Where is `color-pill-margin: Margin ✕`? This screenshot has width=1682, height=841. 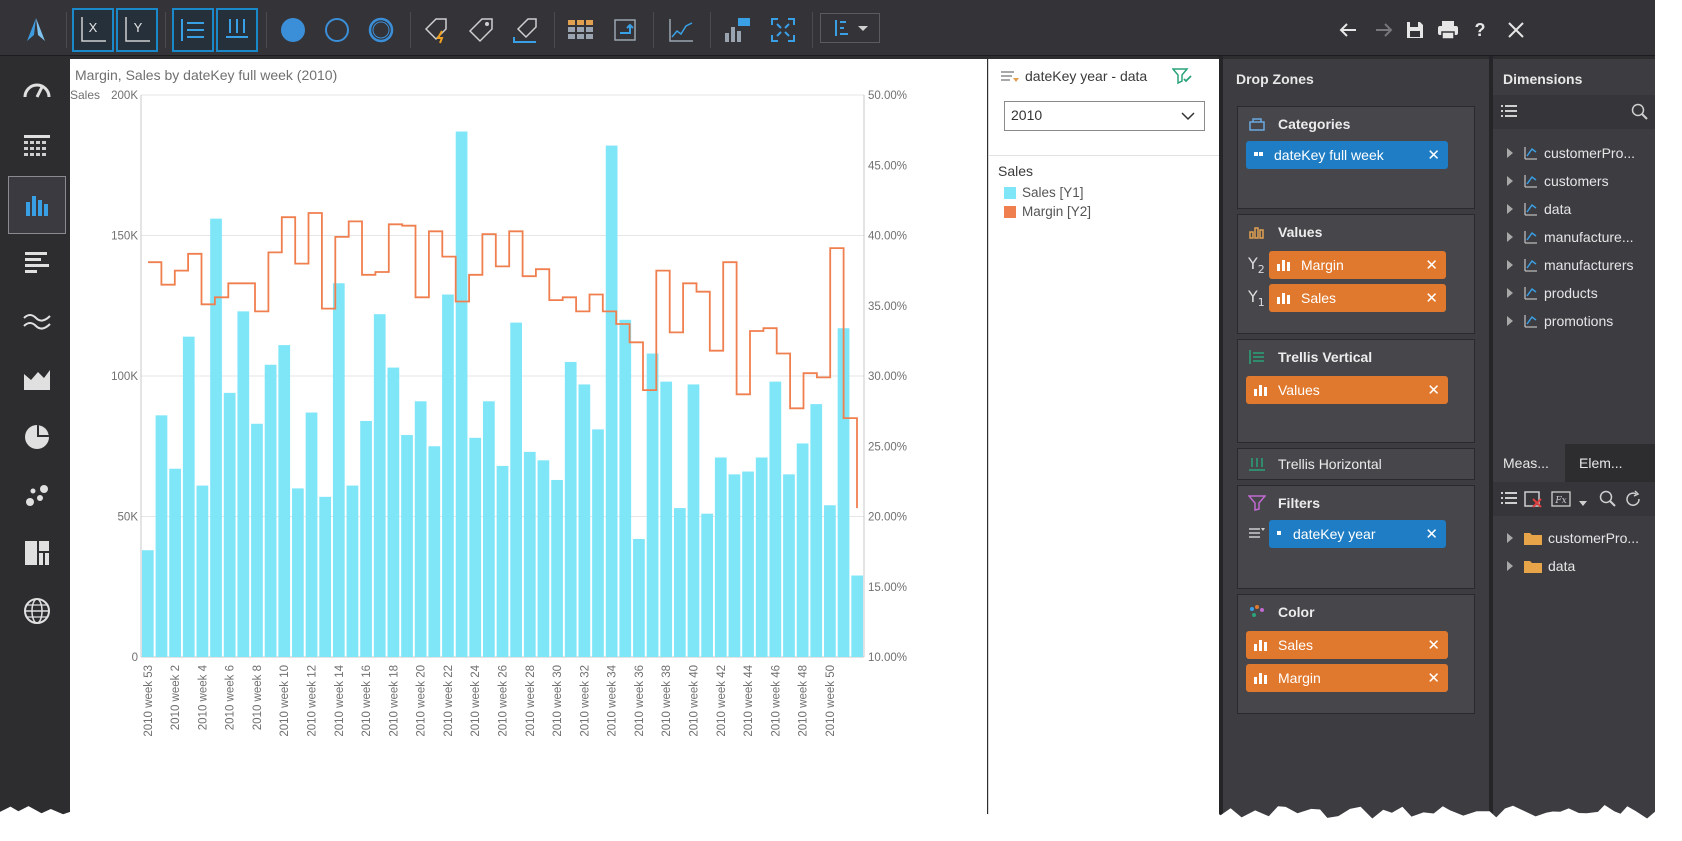 color-pill-margin: Margin ✕ is located at coordinates (1347, 678).